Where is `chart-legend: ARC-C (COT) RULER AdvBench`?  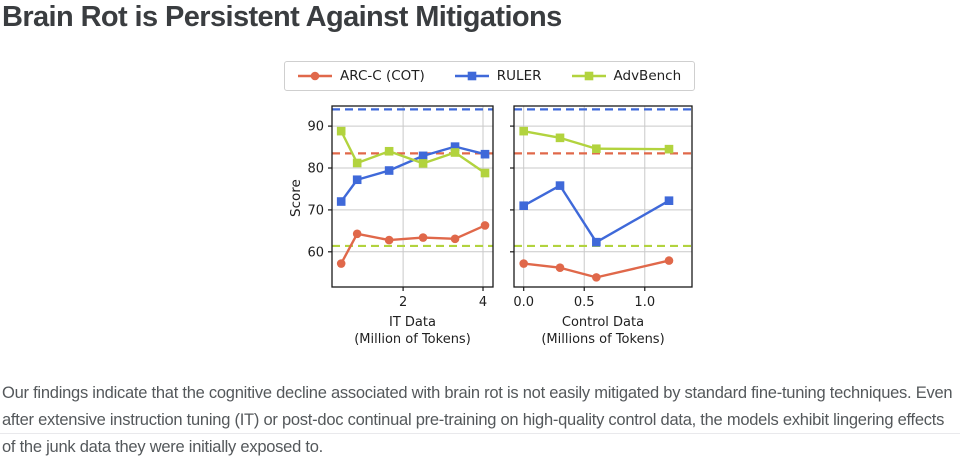
chart-legend: ARC-C (COT) RULER AdvBench is located at coordinates (490, 76).